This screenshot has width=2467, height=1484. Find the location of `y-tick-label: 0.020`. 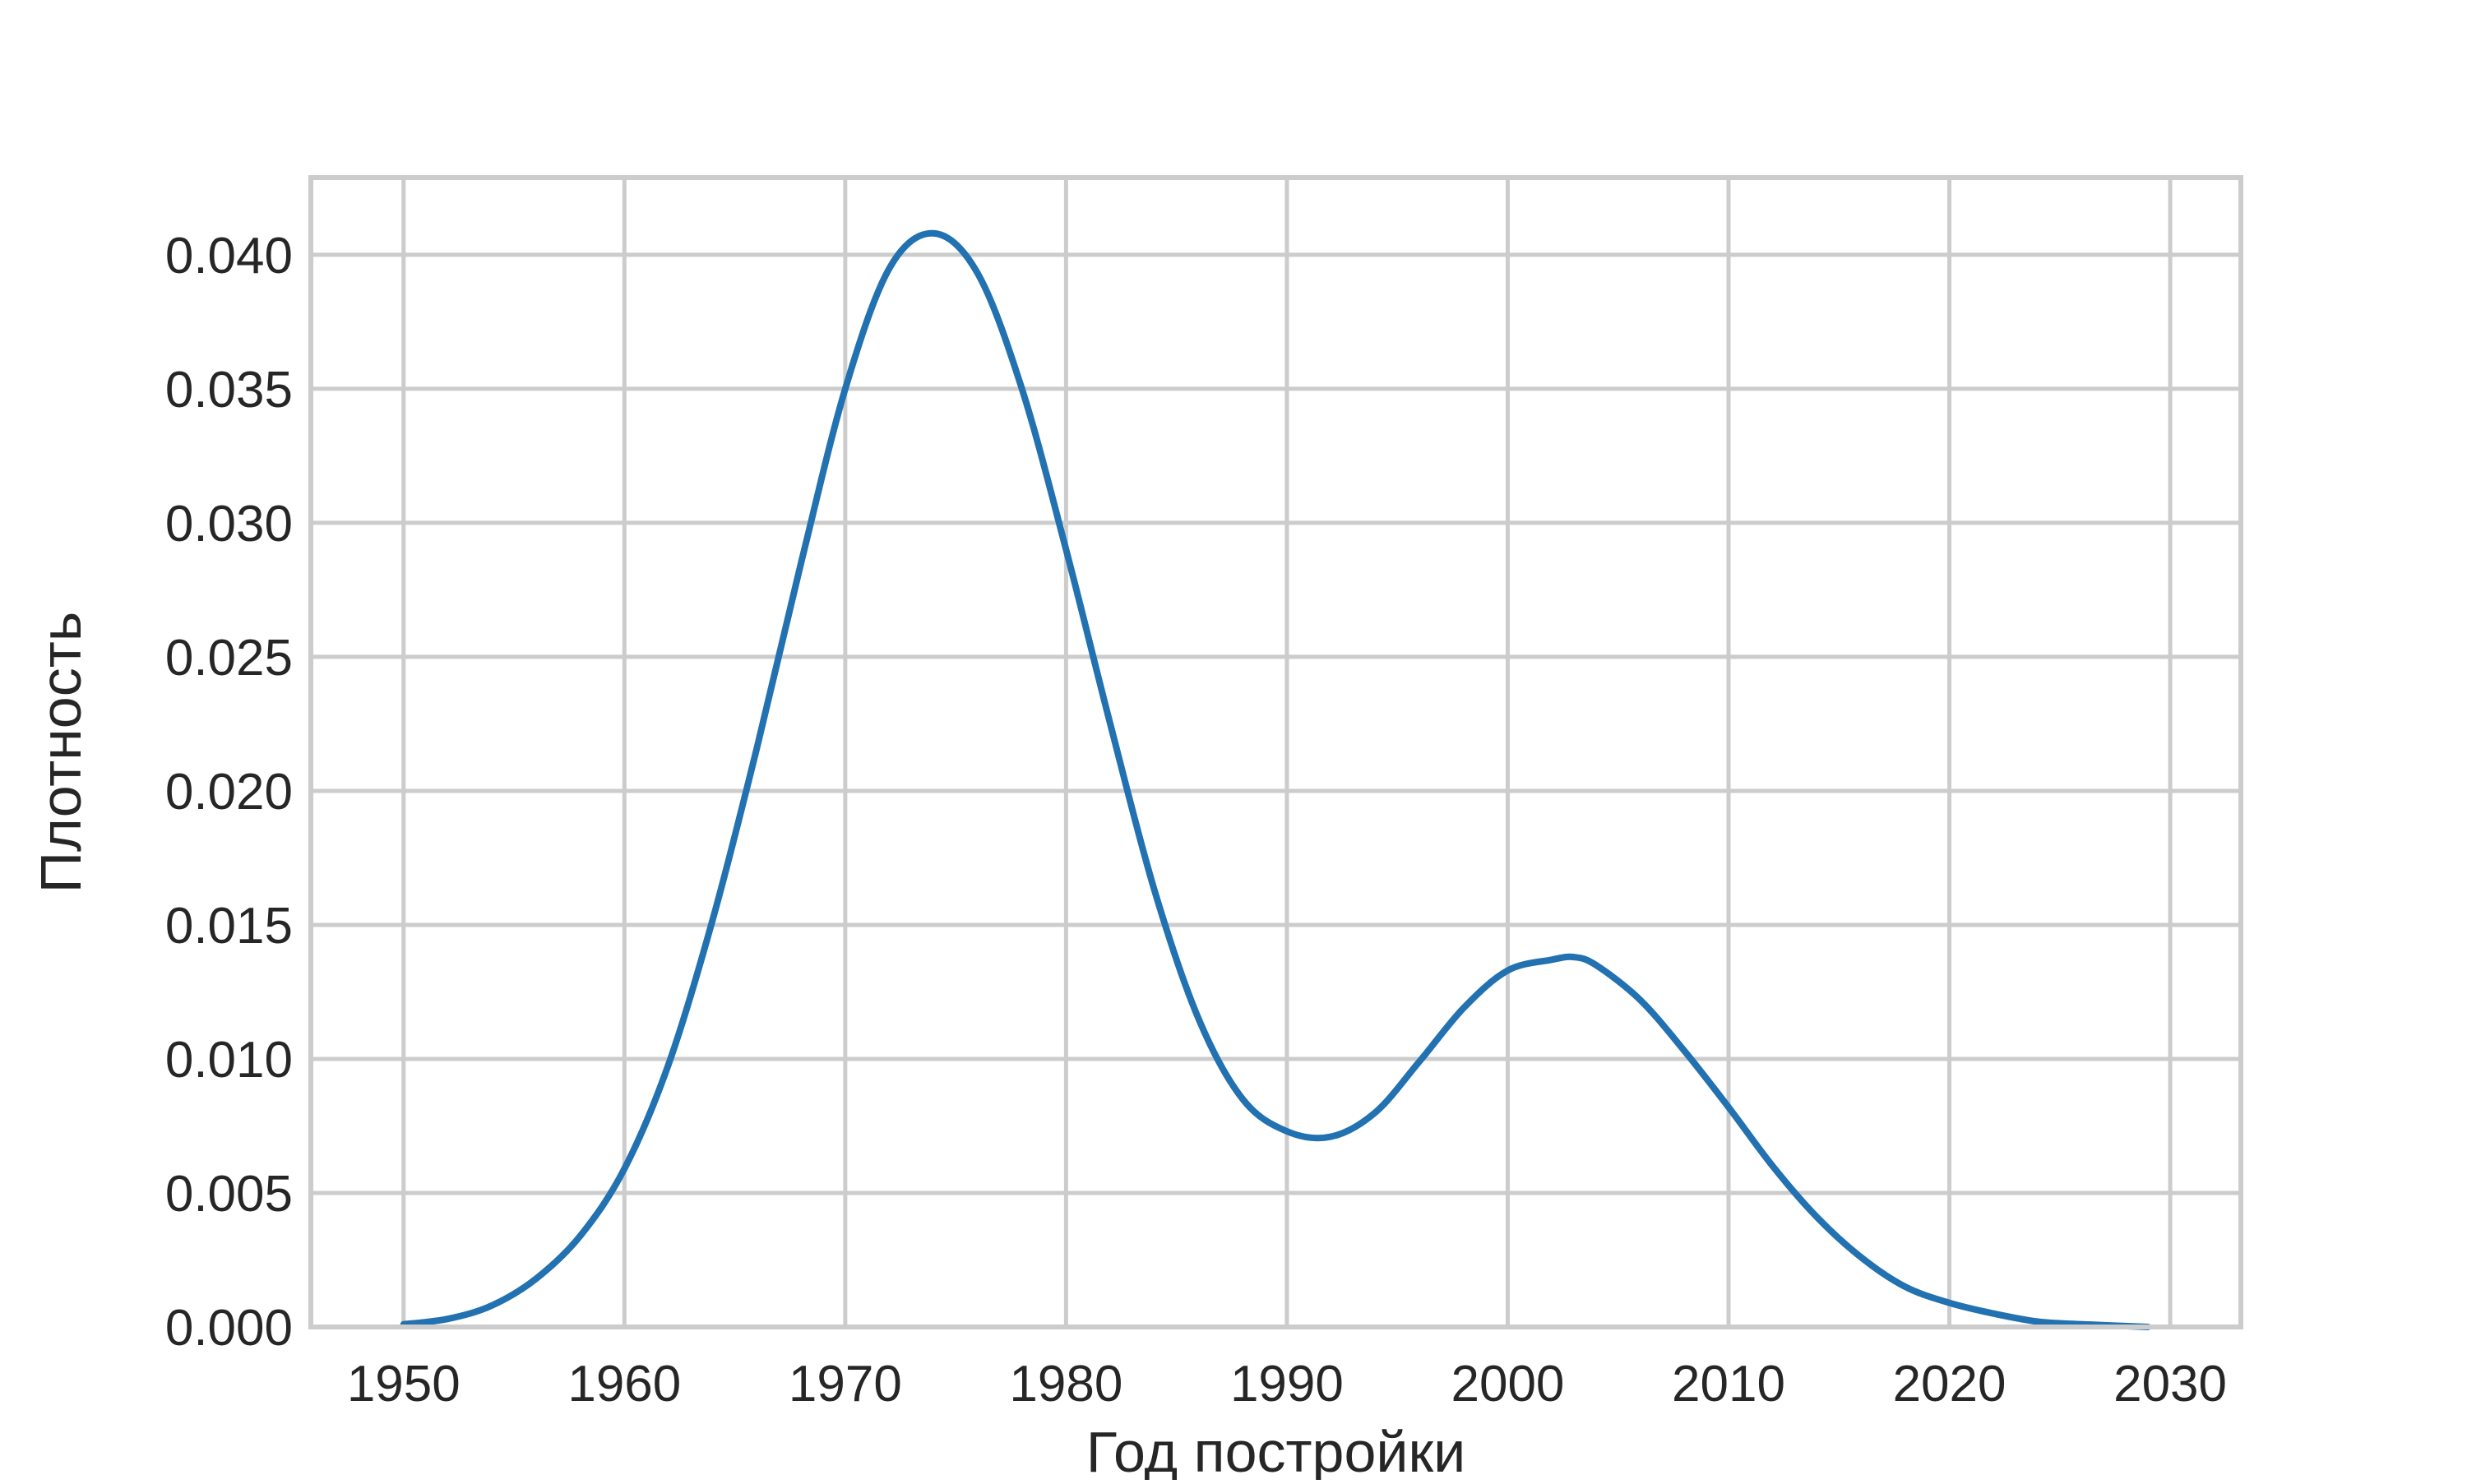

y-tick-label: 0.020 is located at coordinates (229, 793).